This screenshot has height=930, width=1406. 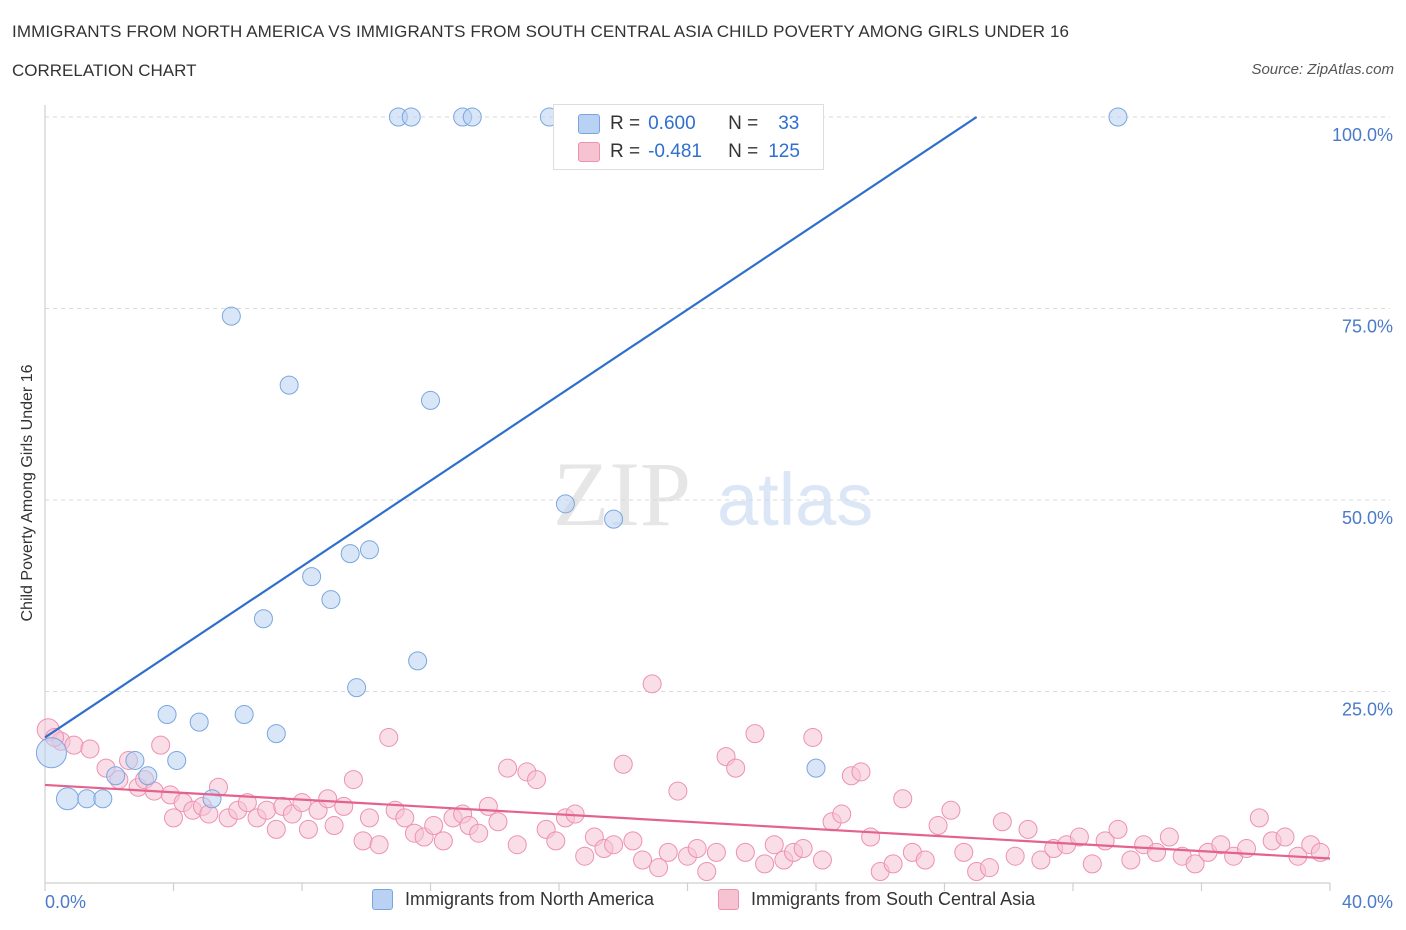 I want to click on legend-row-south-central-asia: R = -0.481 N = 125, so click(x=689, y=152).